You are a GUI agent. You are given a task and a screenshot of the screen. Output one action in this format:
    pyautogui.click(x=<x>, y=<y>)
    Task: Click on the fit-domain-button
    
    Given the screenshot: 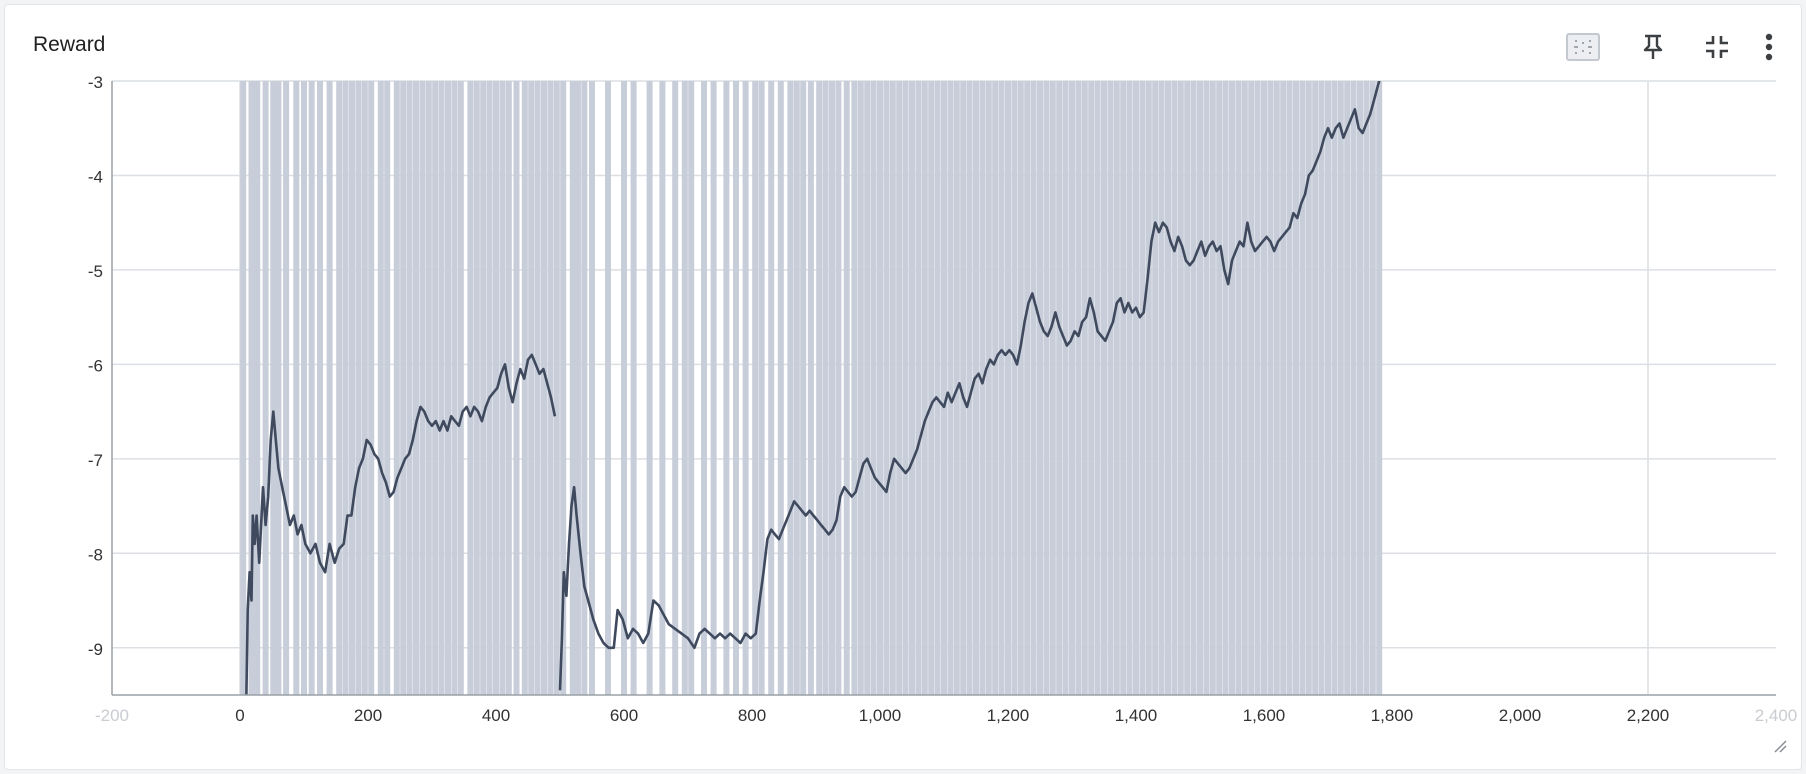 What is the action you would take?
    pyautogui.click(x=1583, y=47)
    